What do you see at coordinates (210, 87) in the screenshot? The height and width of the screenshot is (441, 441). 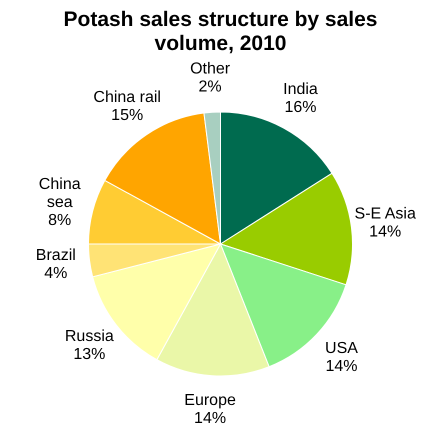 I see `data-label: 2%` at bounding box center [210, 87].